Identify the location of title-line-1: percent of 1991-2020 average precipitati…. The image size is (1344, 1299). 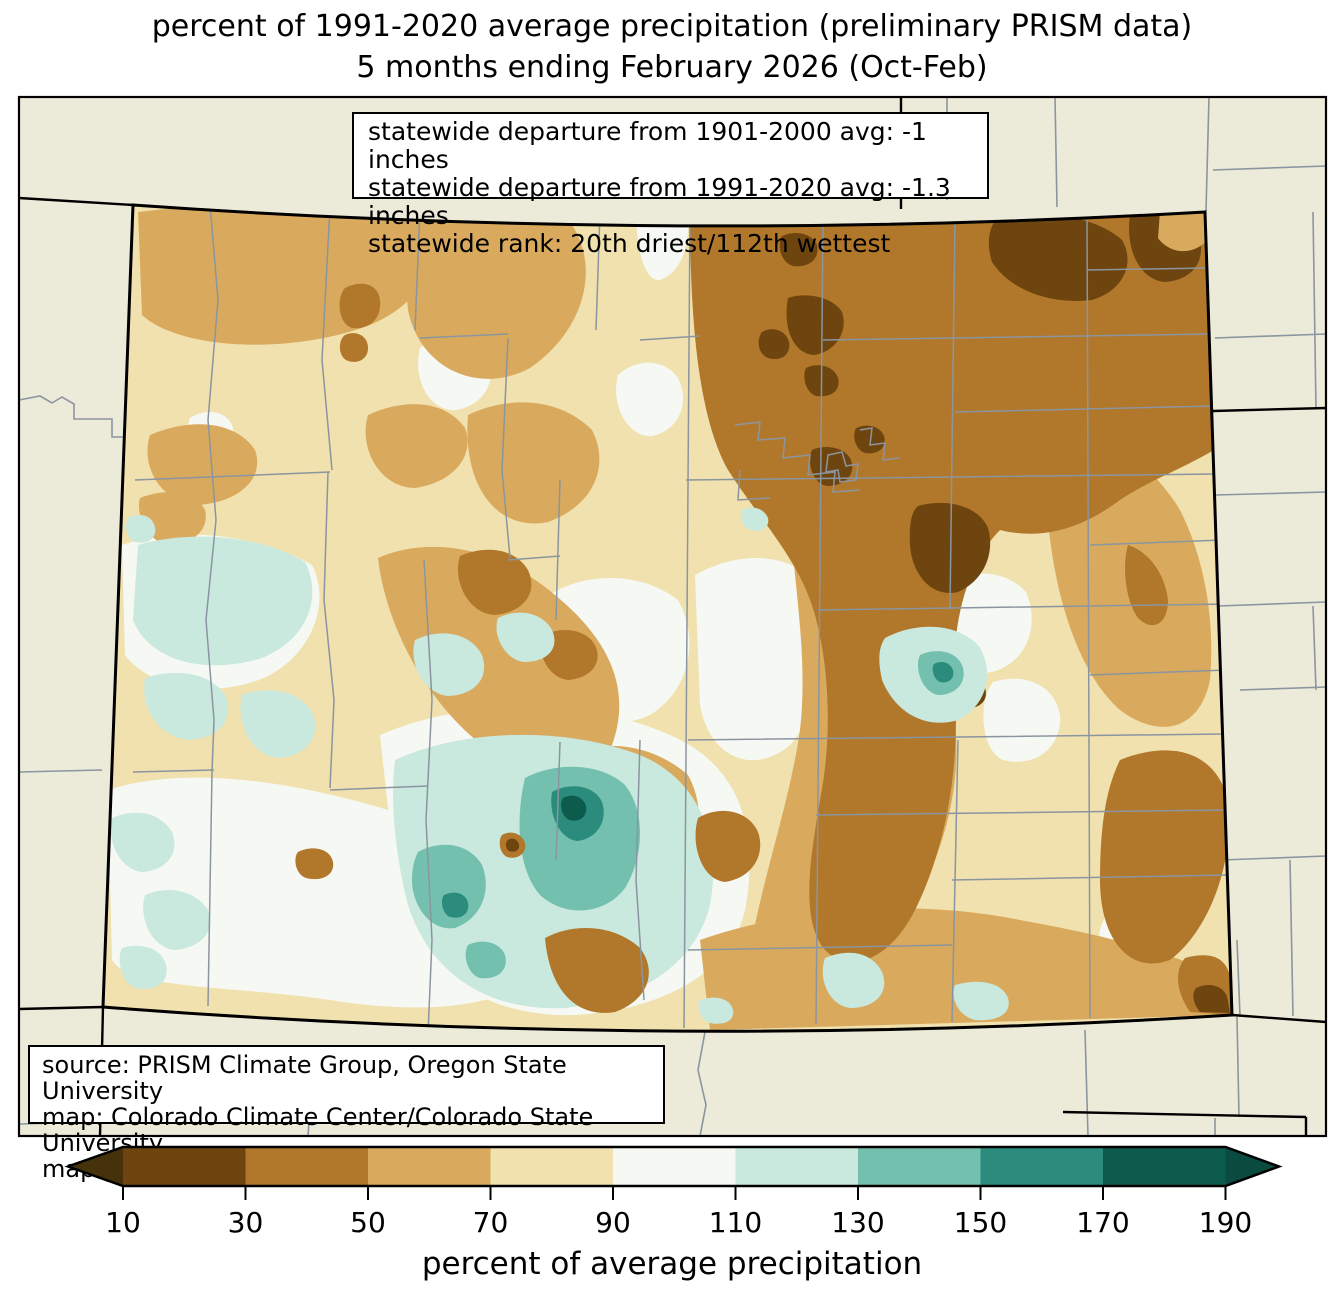
(672, 26).